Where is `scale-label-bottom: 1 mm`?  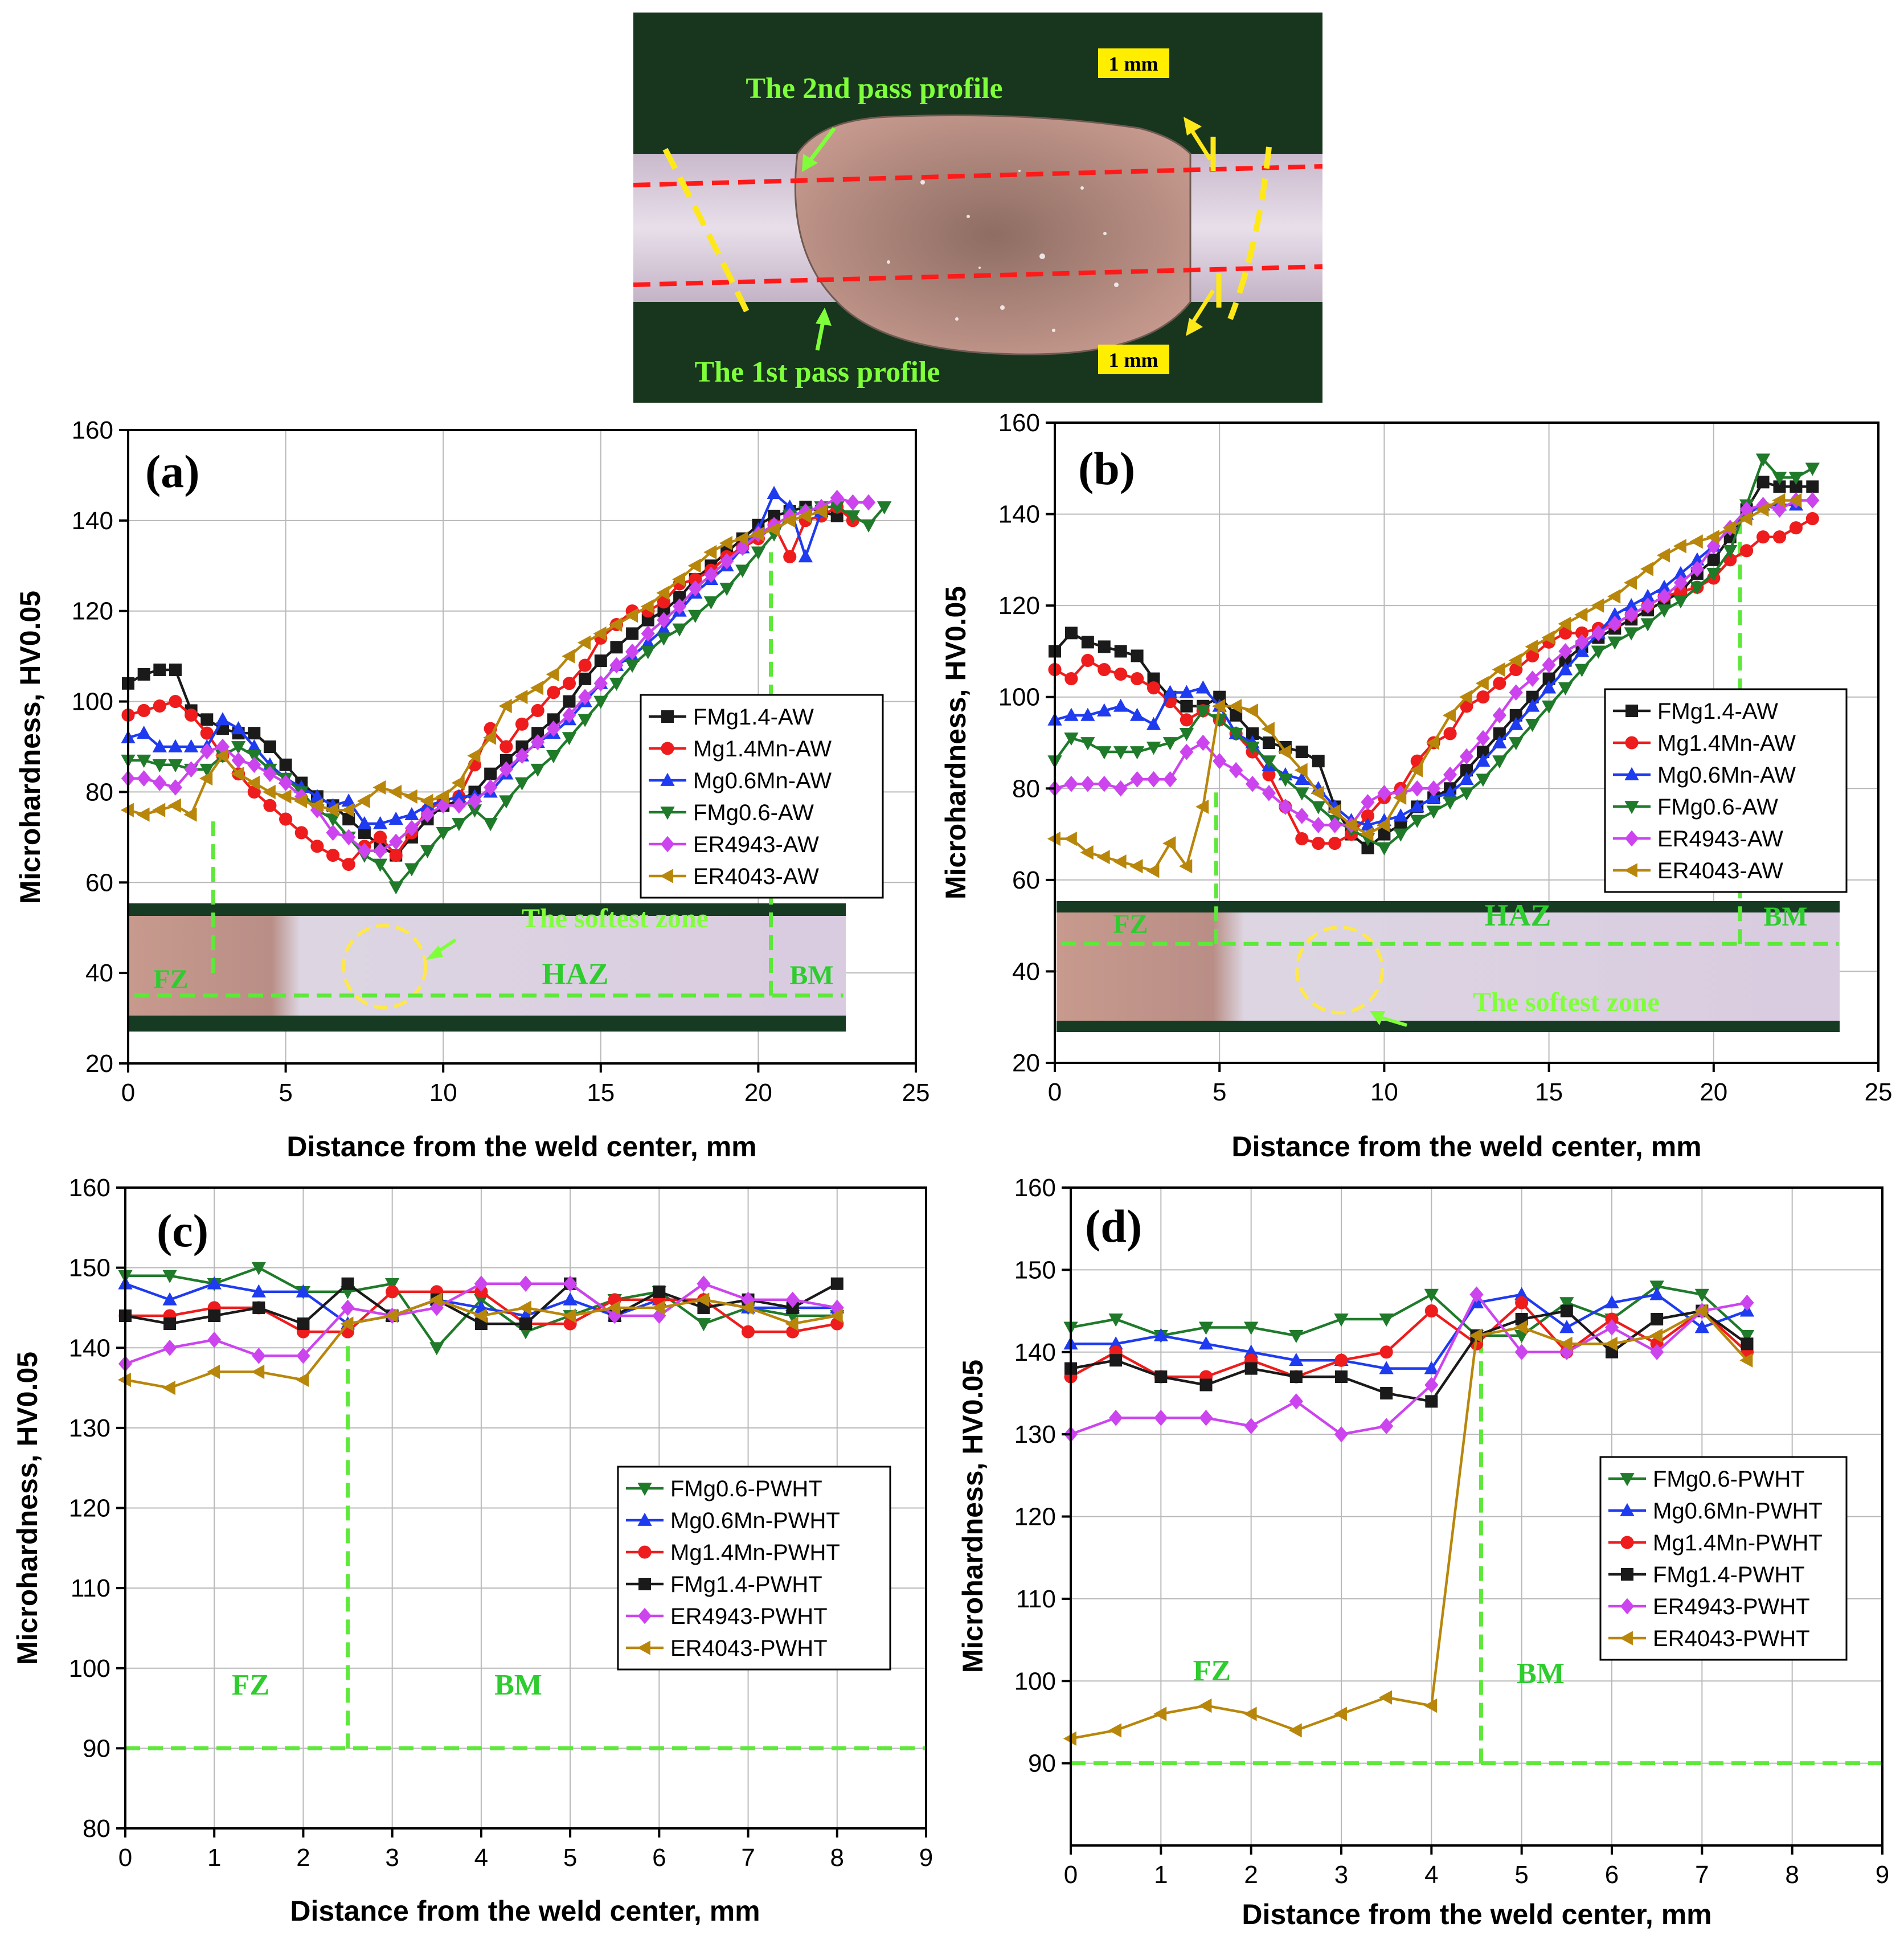
scale-label-bottom: 1 mm is located at coordinates (1133, 360).